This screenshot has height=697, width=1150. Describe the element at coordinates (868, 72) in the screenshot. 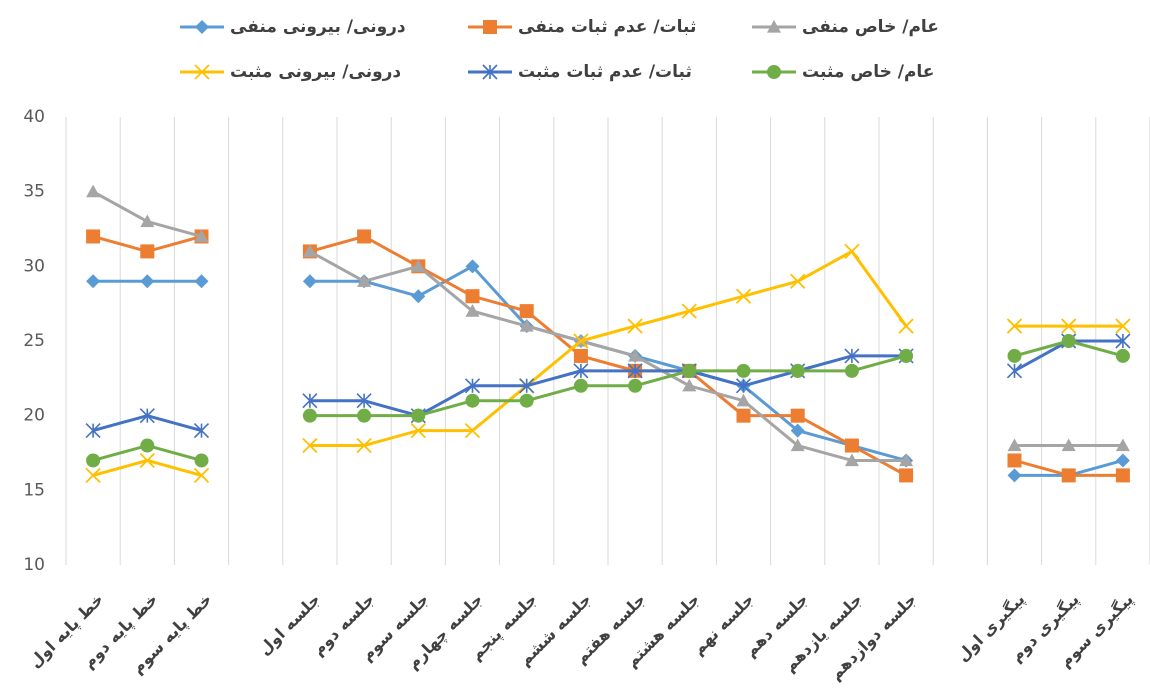

I see `legend-label: عام/ خاص مثبت` at that location.